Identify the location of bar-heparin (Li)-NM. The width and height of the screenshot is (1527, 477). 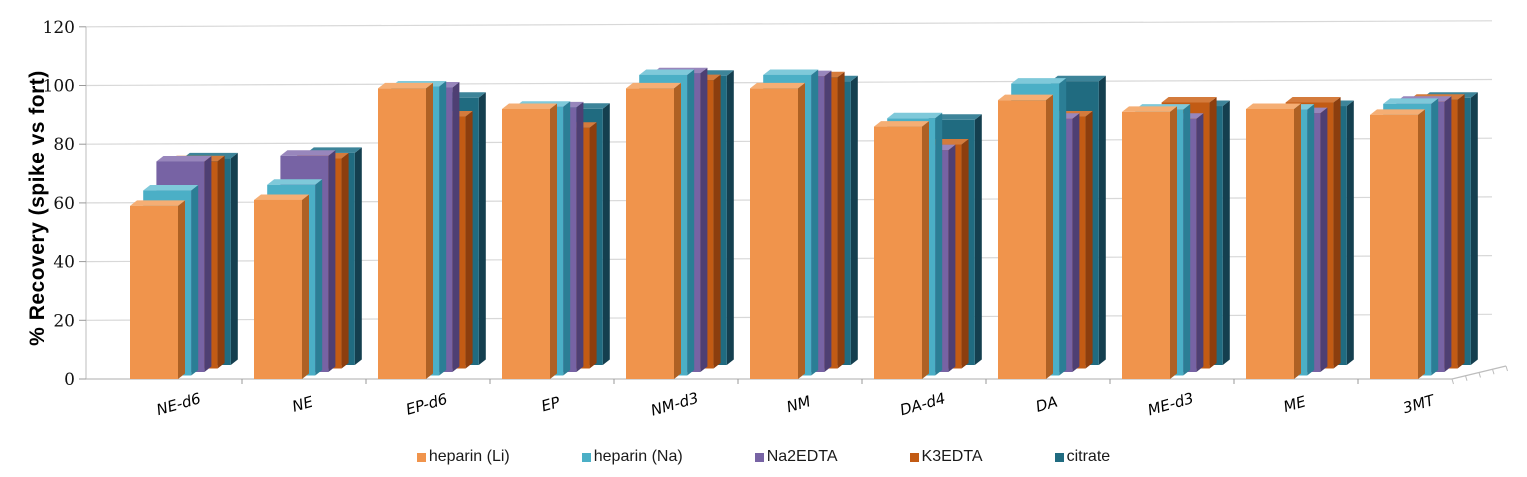
(777, 230).